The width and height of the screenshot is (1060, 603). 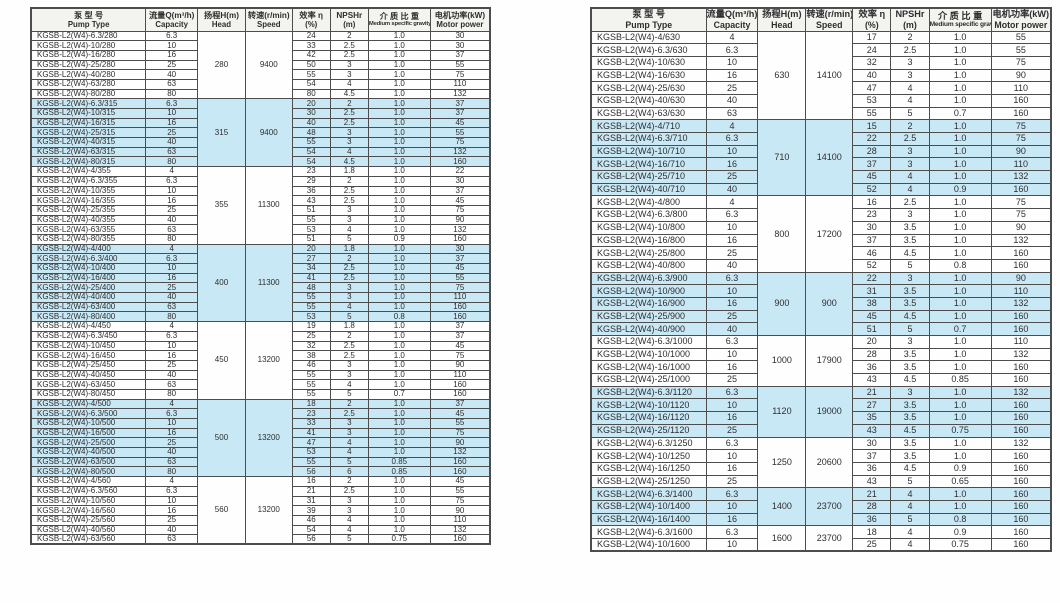 What do you see at coordinates (648, 329) in the screenshot?
I see `pump-model-cell: KGSB-L2(W4)-40/900` at bounding box center [648, 329].